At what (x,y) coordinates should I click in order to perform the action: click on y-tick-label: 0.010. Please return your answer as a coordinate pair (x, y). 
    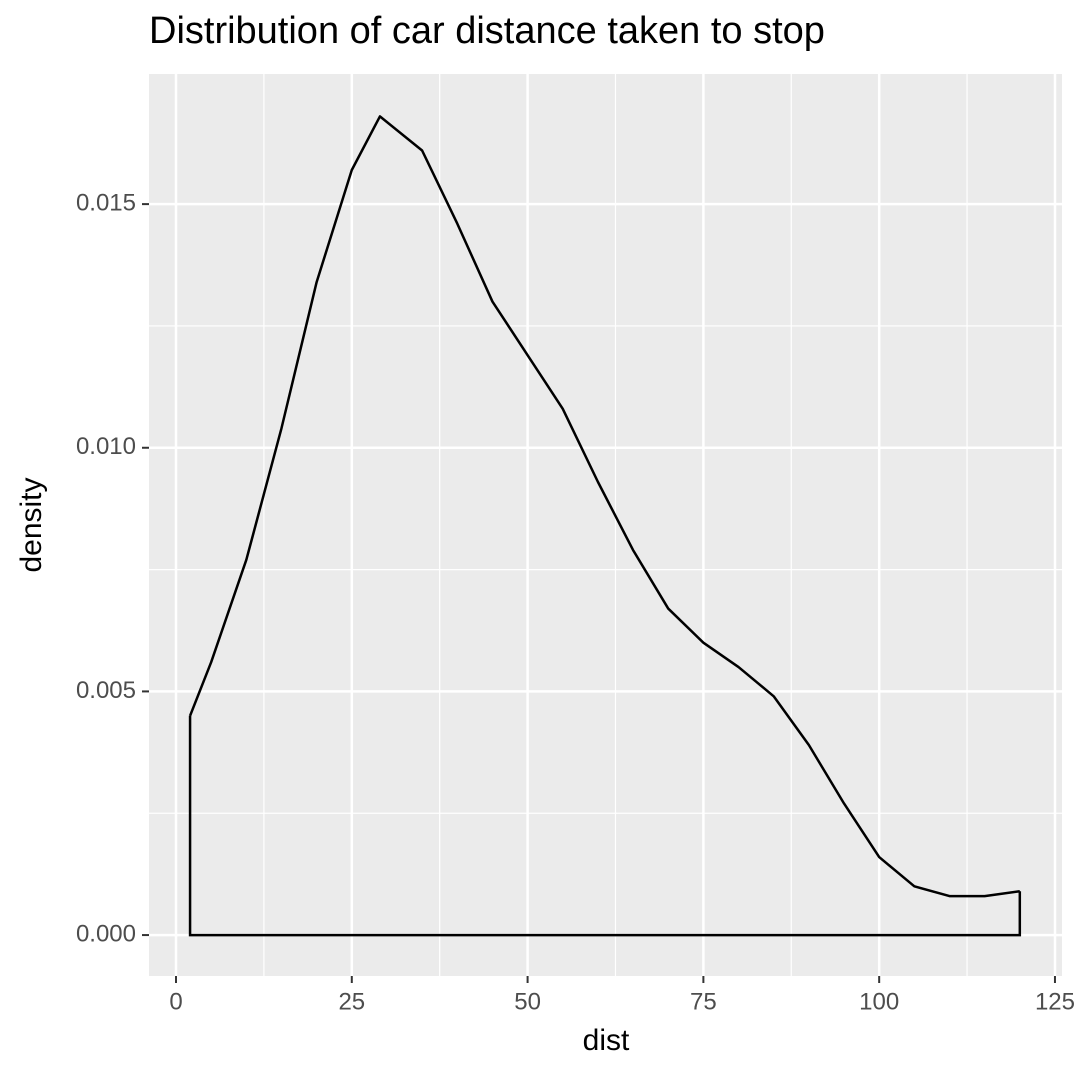
    Looking at the image, I should click on (106, 446).